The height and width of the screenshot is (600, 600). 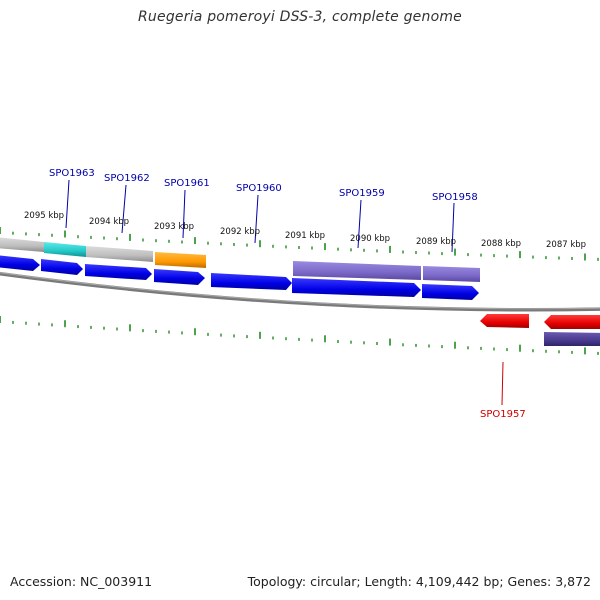 I want to click on leader-line-spo1959, so click(x=359, y=224).